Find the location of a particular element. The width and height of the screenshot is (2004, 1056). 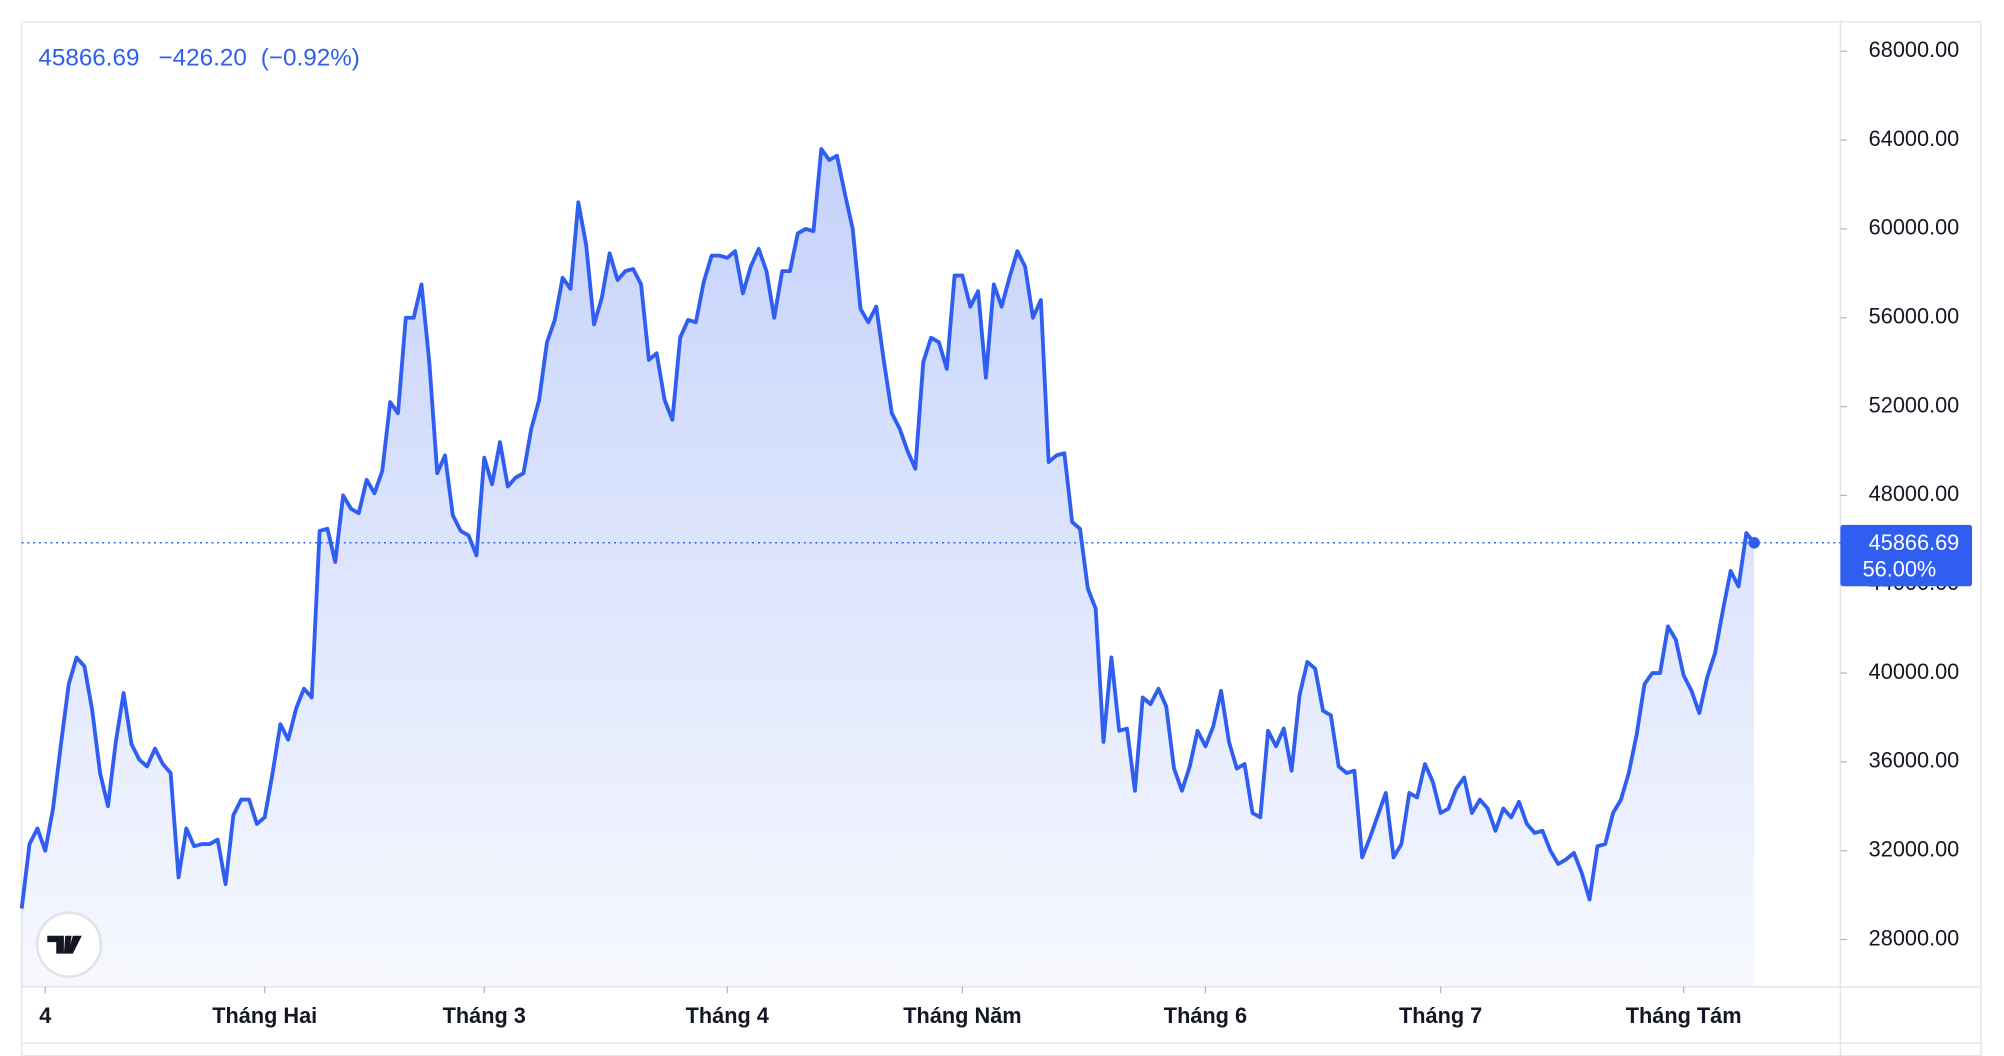

y-tick-label: 48000.00 is located at coordinates (1914, 493).